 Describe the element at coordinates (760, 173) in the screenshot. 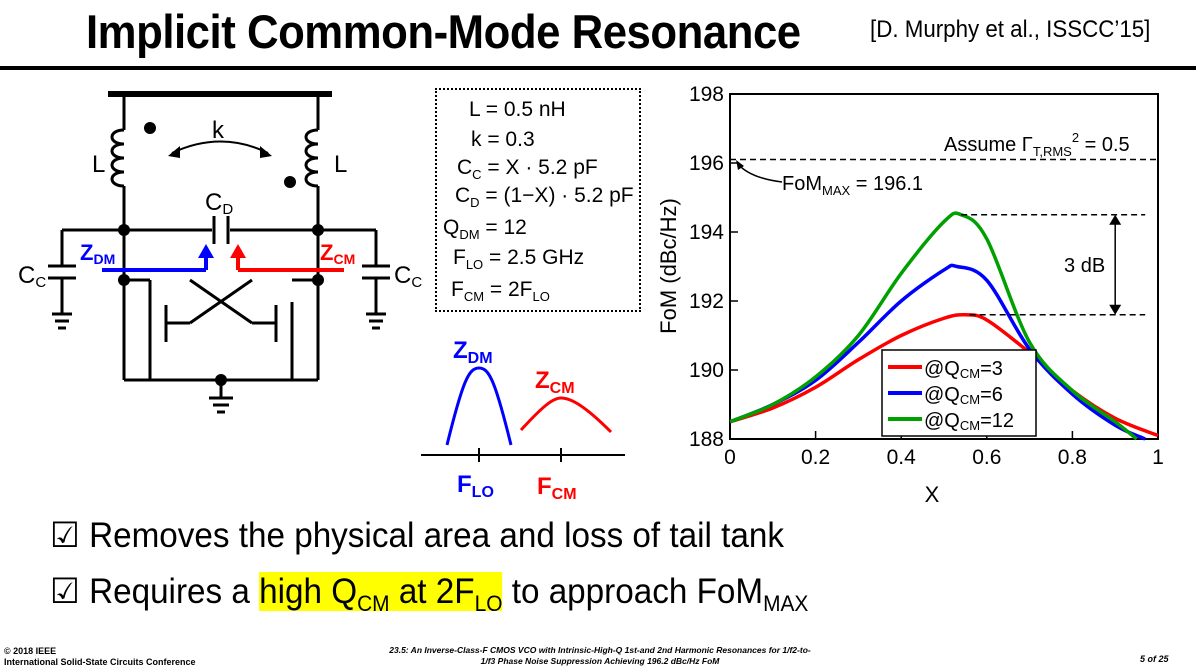

I see `fommax-pointer` at that location.